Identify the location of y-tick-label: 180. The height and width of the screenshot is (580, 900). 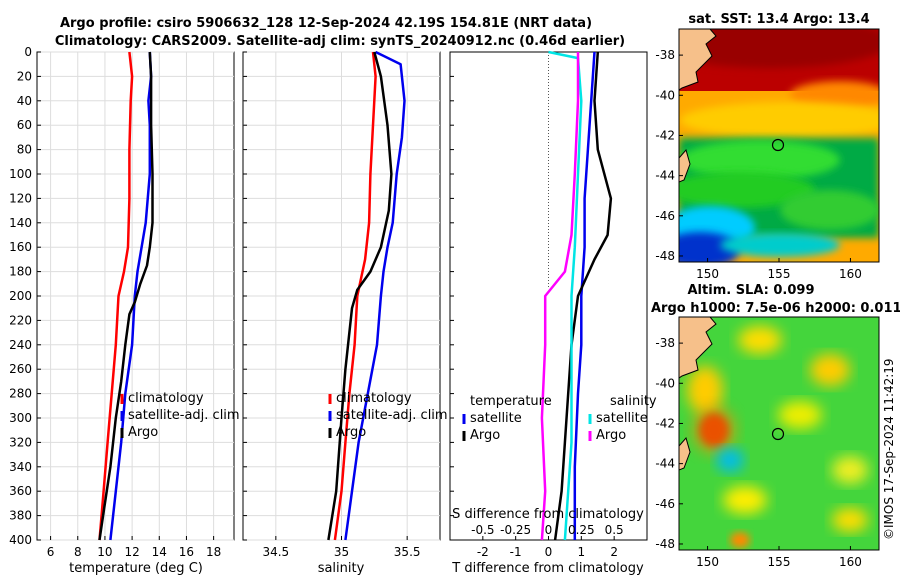
(20, 272).